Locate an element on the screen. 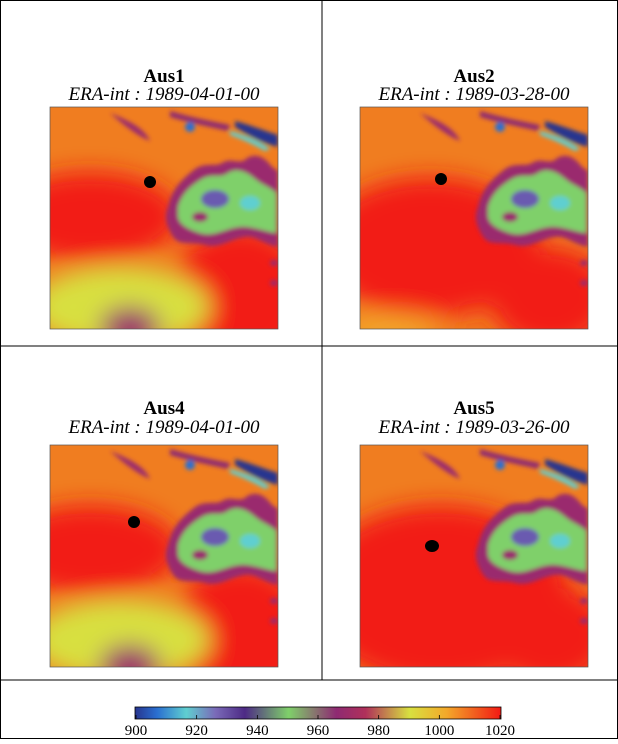 This screenshot has width=618, height=744. tick-label: 980 is located at coordinates (378, 731).